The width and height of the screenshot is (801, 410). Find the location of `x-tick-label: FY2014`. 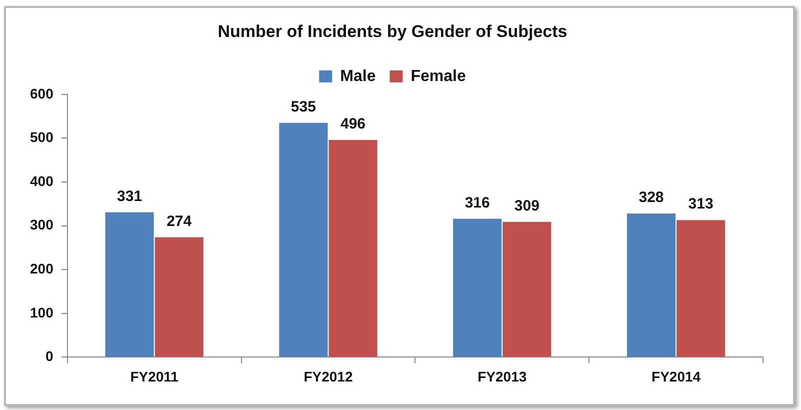

x-tick-label: FY2014 is located at coordinates (676, 376).